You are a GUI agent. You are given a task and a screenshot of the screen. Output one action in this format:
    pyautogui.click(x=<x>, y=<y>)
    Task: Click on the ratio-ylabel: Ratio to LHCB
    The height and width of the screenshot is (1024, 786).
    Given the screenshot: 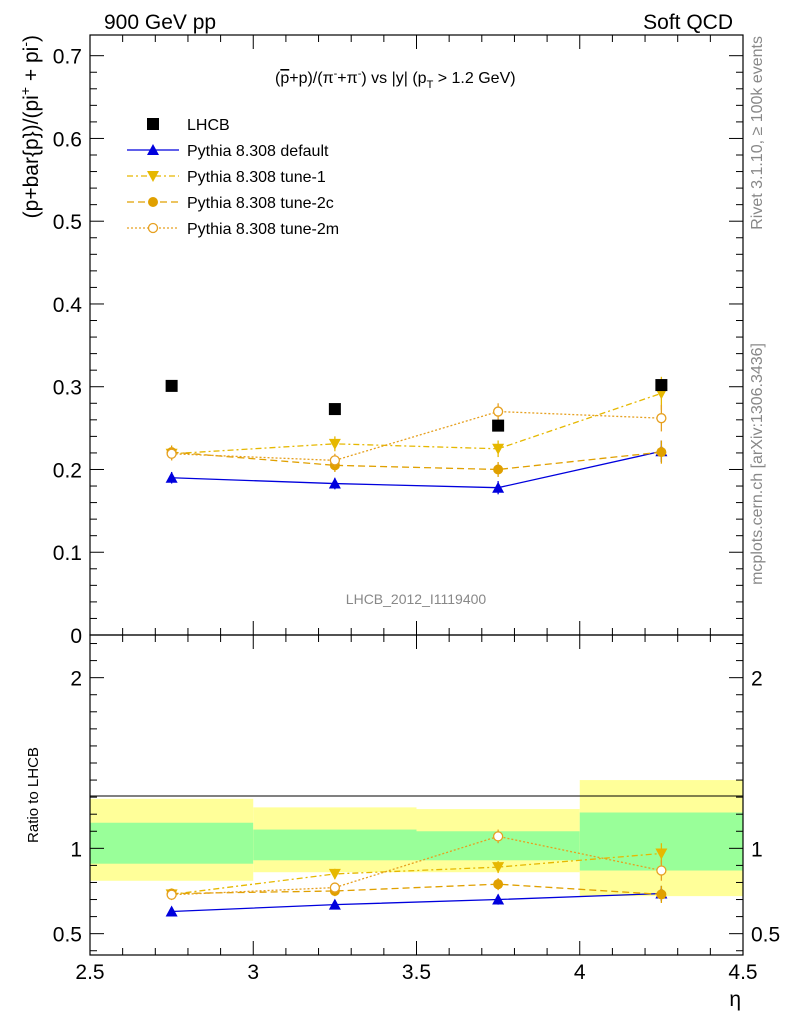 What is the action you would take?
    pyautogui.click(x=33, y=795)
    